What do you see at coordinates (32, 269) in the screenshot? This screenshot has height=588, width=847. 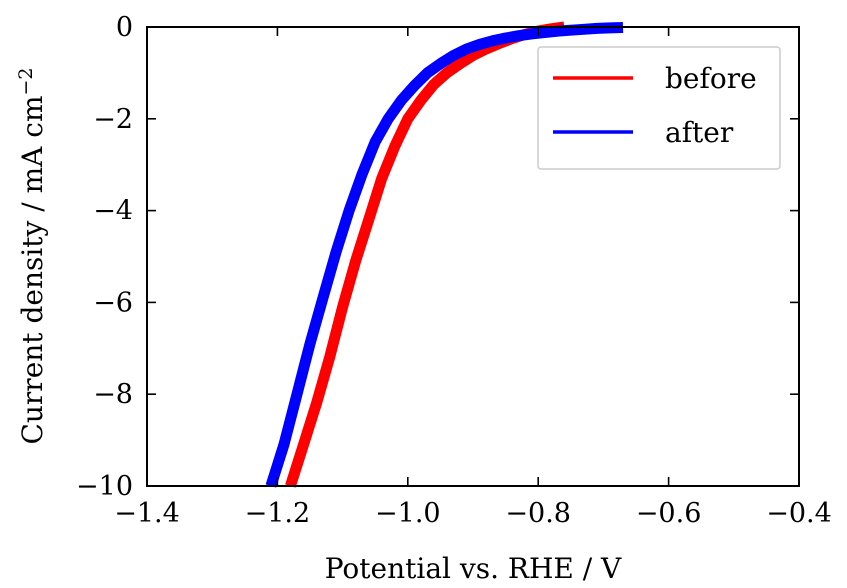 I see `y-axis-title-main: Current density / mA cm` at bounding box center [32, 269].